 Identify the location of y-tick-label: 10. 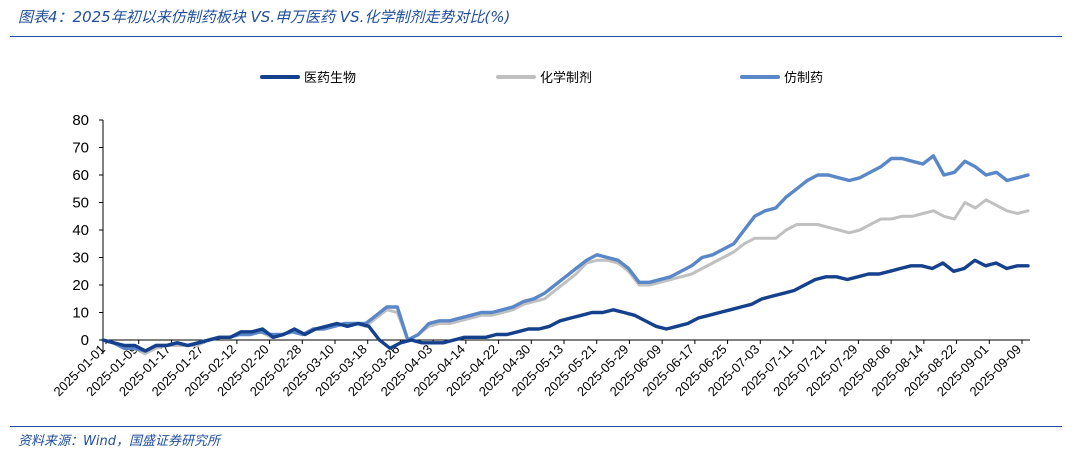
(80, 313).